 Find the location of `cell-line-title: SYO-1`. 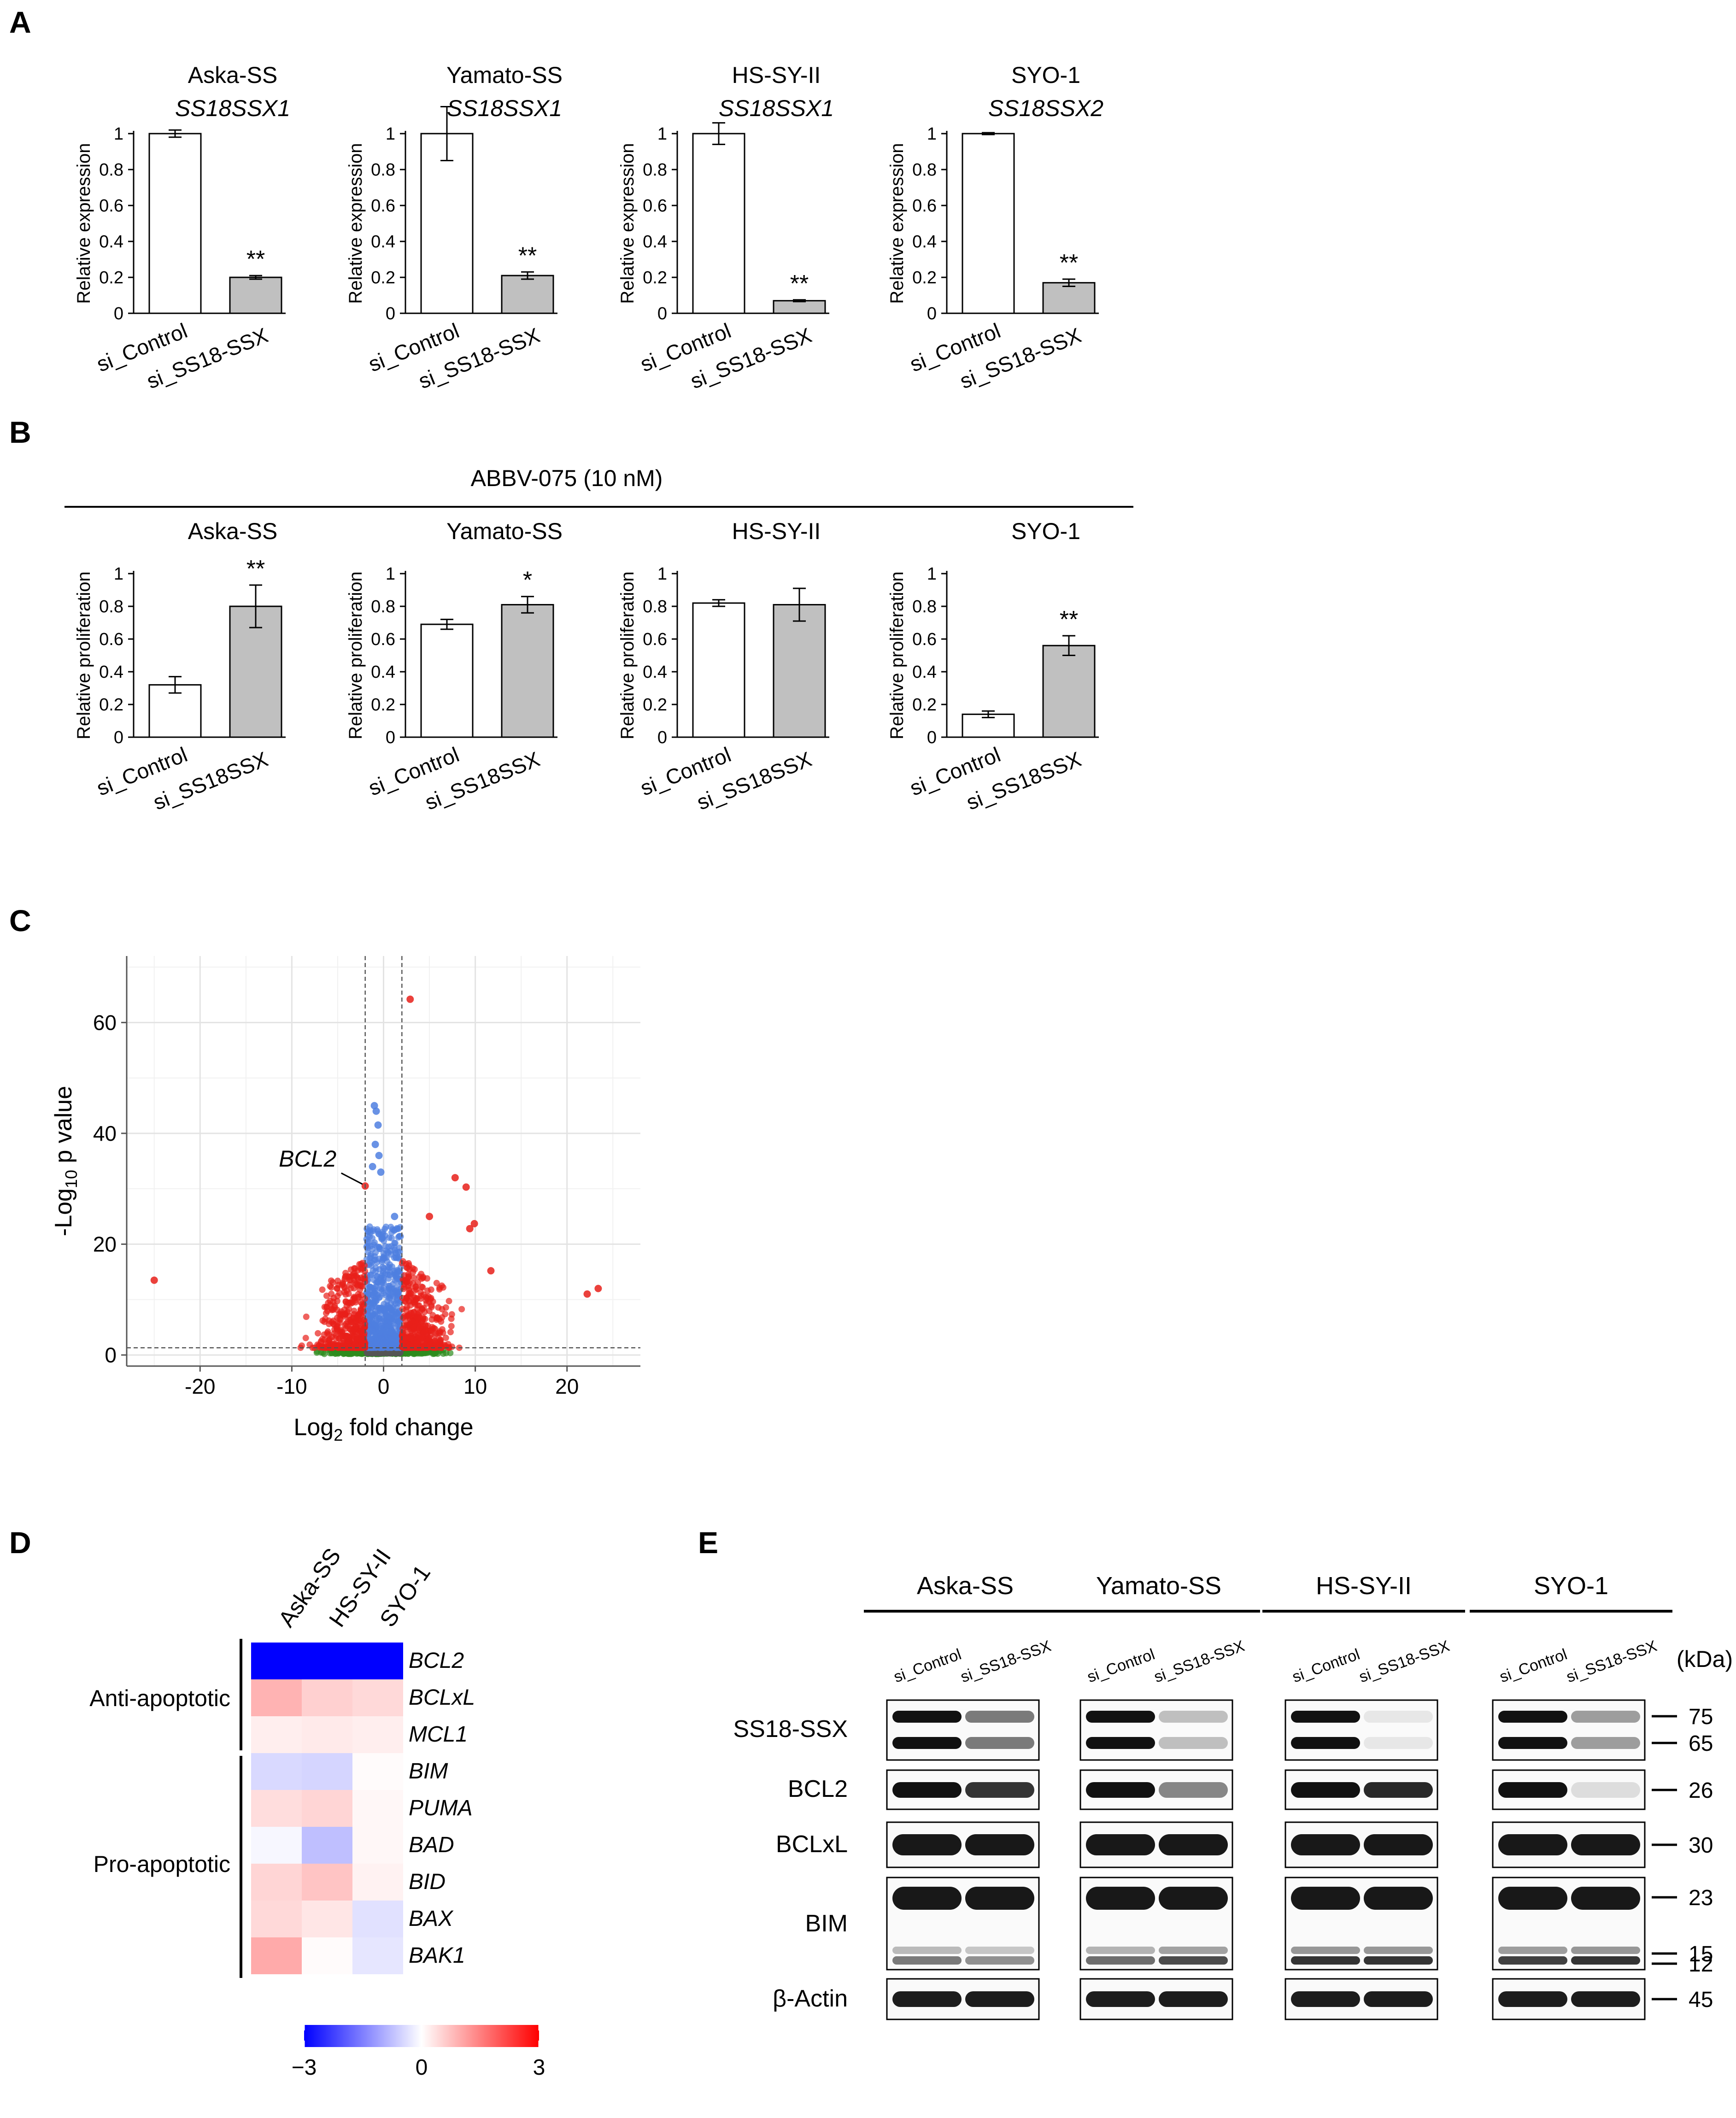

cell-line-title: SYO-1 is located at coordinates (1045, 531).